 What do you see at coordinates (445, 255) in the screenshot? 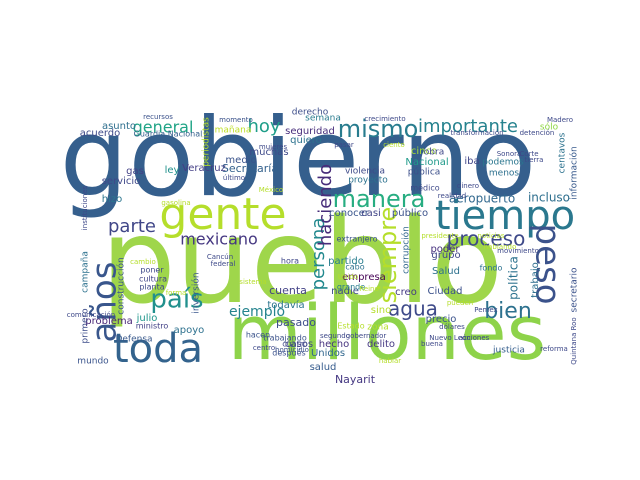
I see `word-grupo: grupo` at bounding box center [445, 255].